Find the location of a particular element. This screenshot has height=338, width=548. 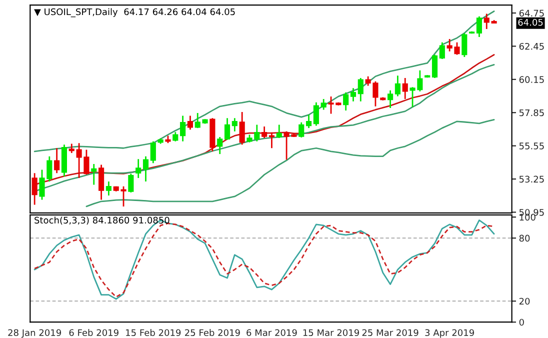

x-tick-label: 28 Jan 2019 is located at coordinates (35, 333).